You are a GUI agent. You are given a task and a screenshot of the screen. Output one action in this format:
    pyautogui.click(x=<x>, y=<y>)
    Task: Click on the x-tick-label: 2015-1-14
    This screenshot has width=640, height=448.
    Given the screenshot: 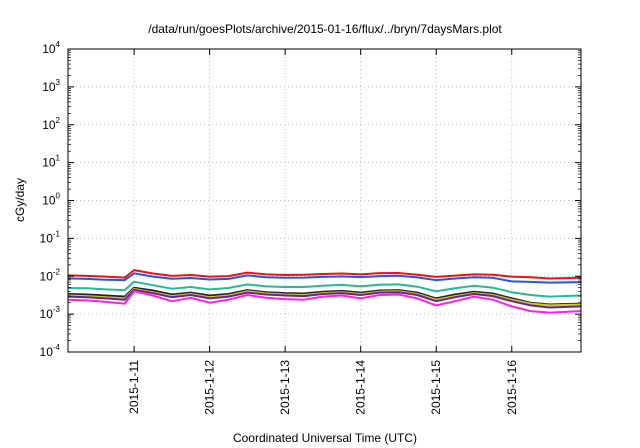 What is the action you would take?
    pyautogui.click(x=361, y=387)
    